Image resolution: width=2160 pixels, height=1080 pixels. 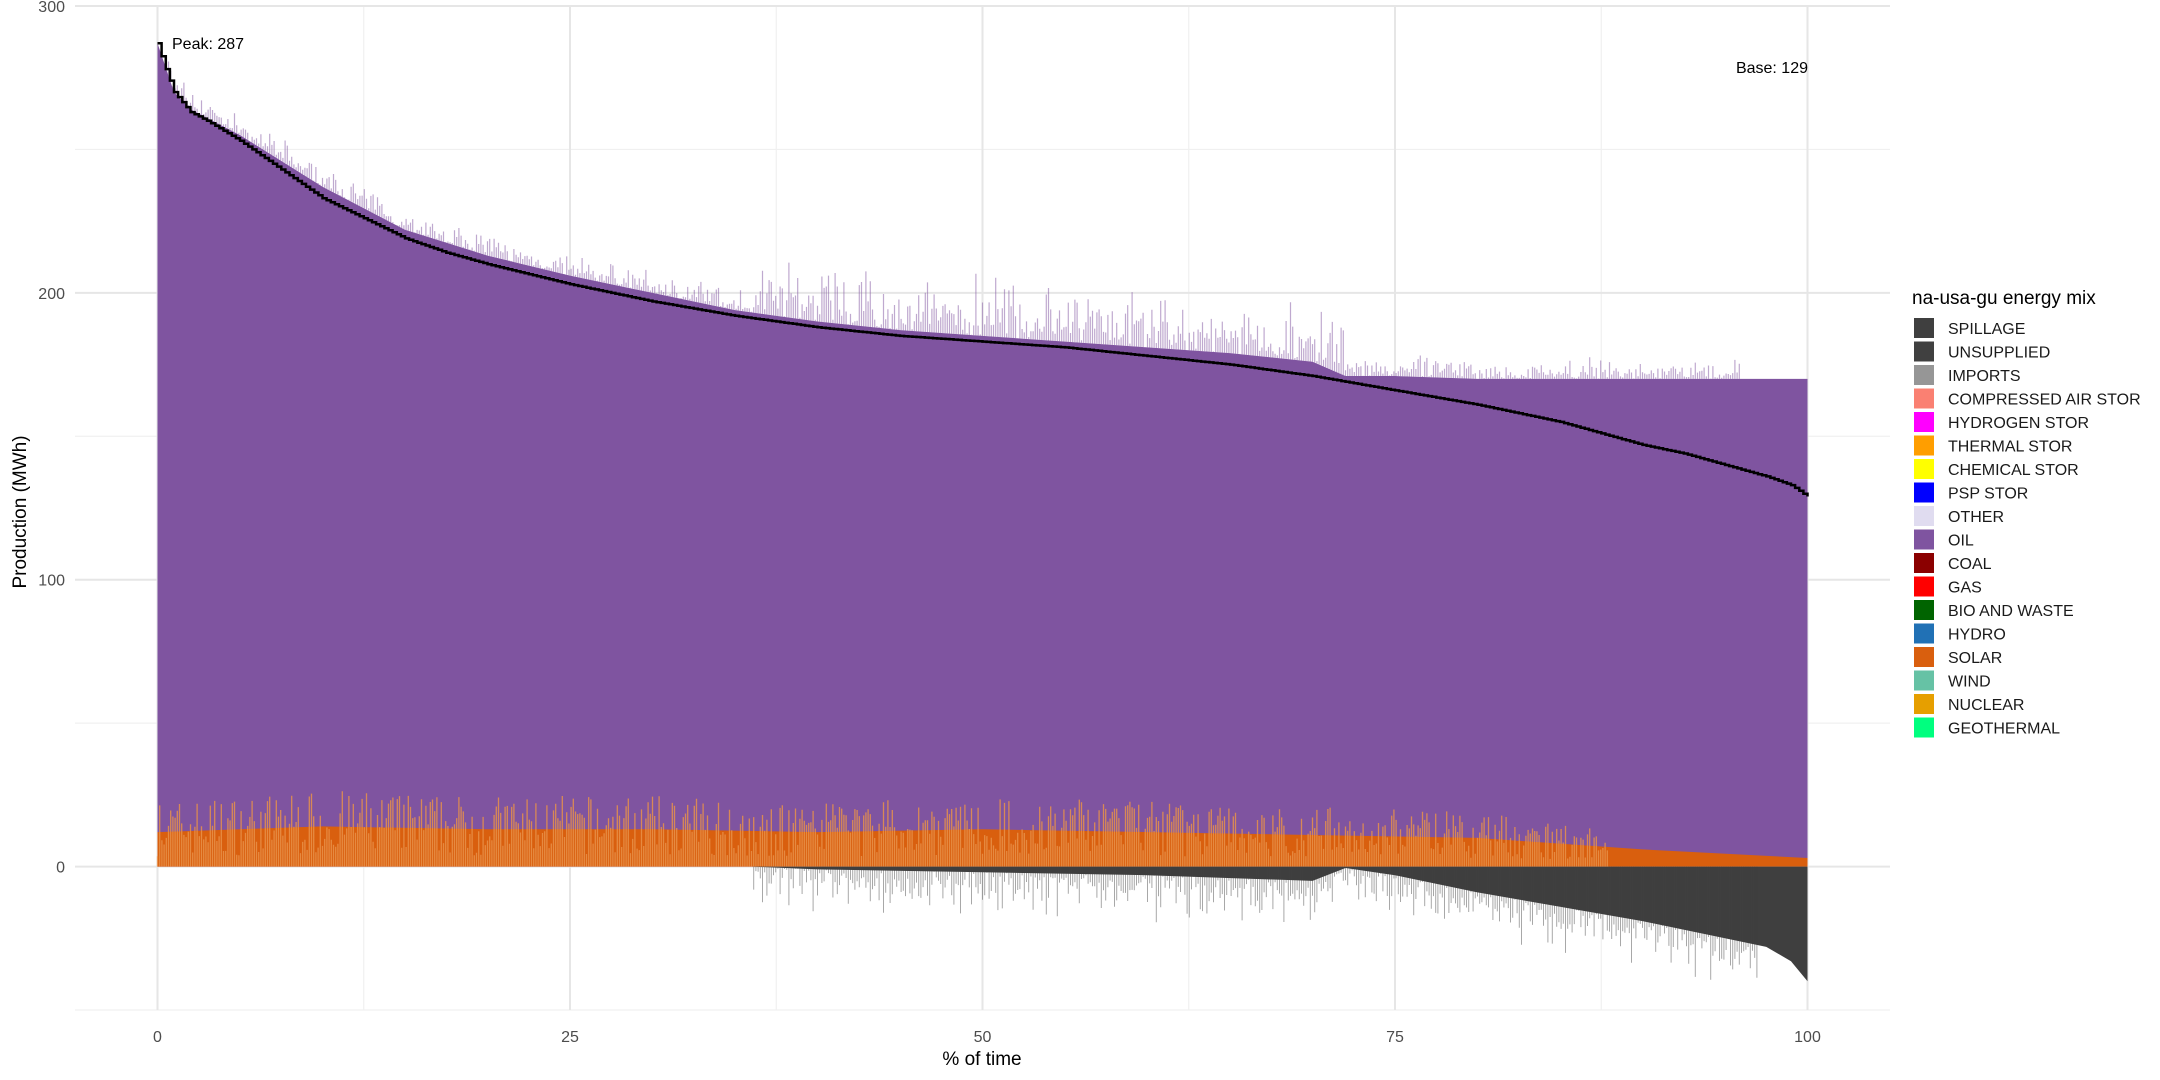 I want to click on series-area-spillage, so click(x=982, y=924).